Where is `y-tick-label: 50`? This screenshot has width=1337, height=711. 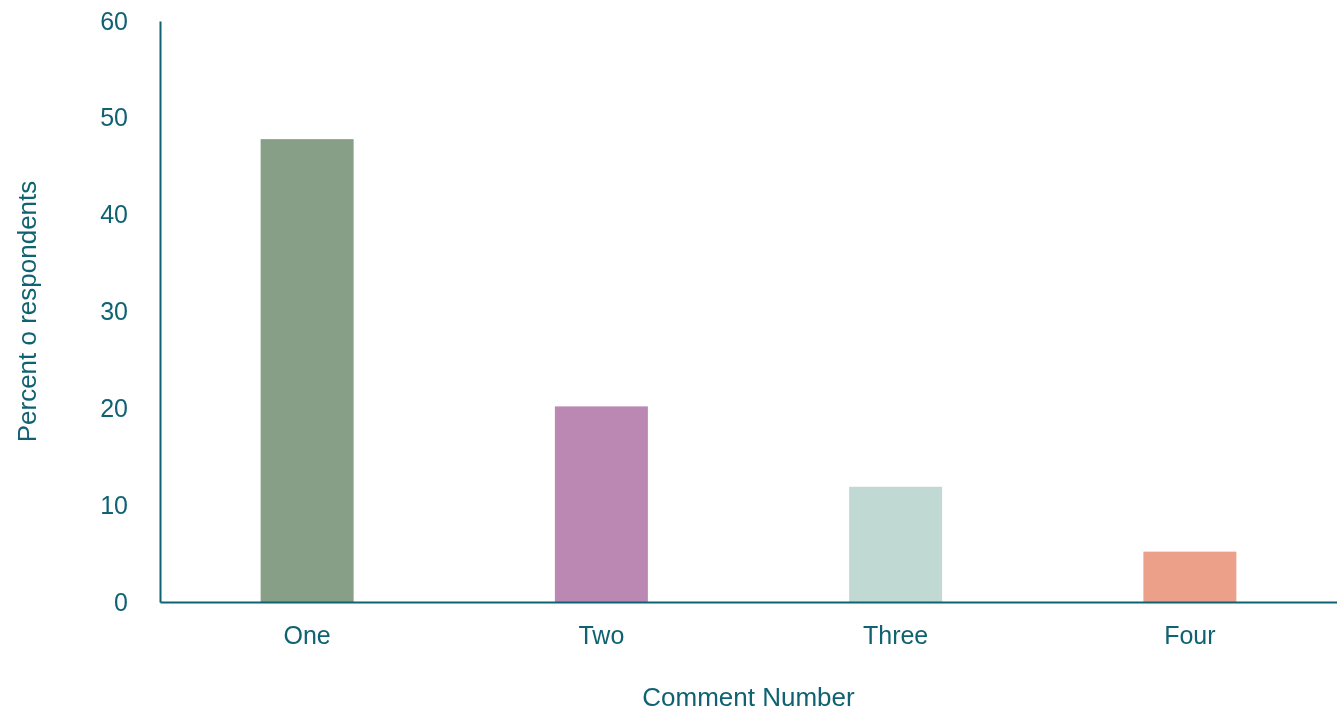 y-tick-label: 50 is located at coordinates (114, 117).